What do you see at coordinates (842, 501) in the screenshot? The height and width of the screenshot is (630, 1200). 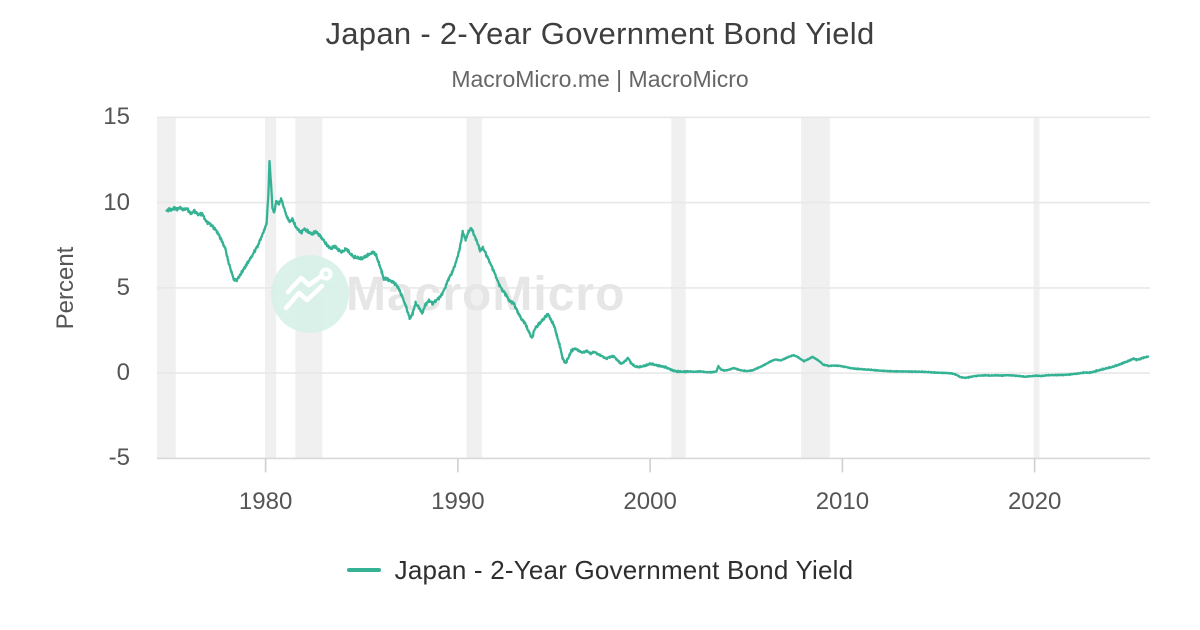 I see `x-tick-label-2010: 2010` at bounding box center [842, 501].